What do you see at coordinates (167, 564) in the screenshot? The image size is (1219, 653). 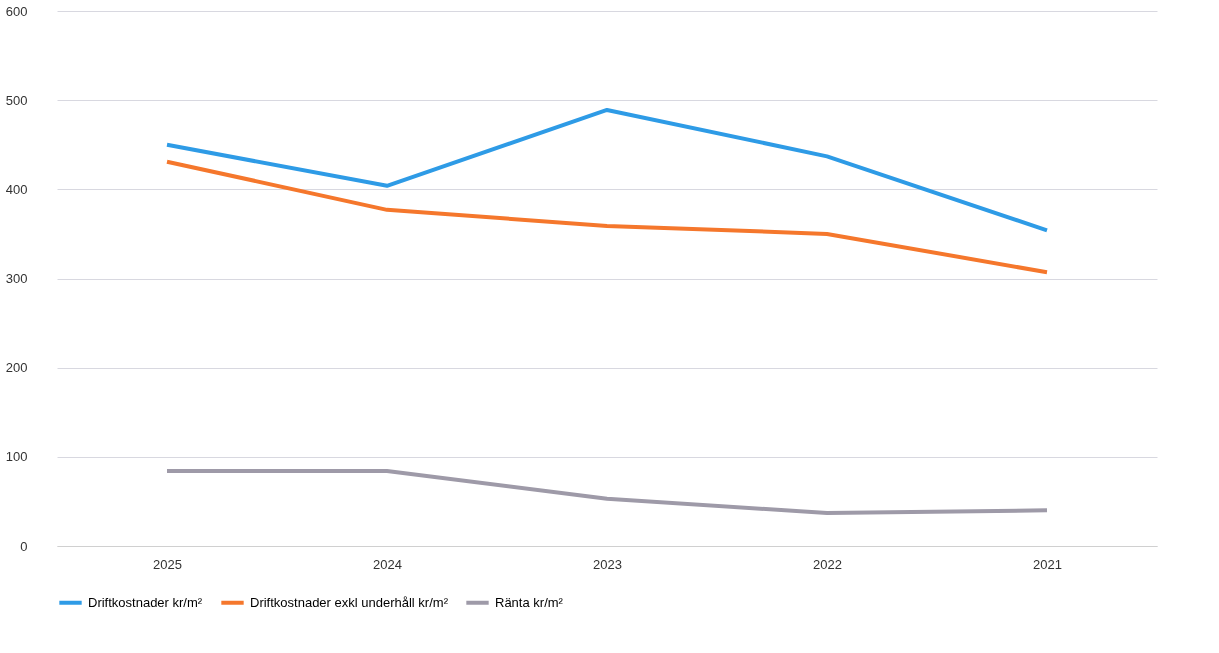 I see `x-tick-label: 2025` at bounding box center [167, 564].